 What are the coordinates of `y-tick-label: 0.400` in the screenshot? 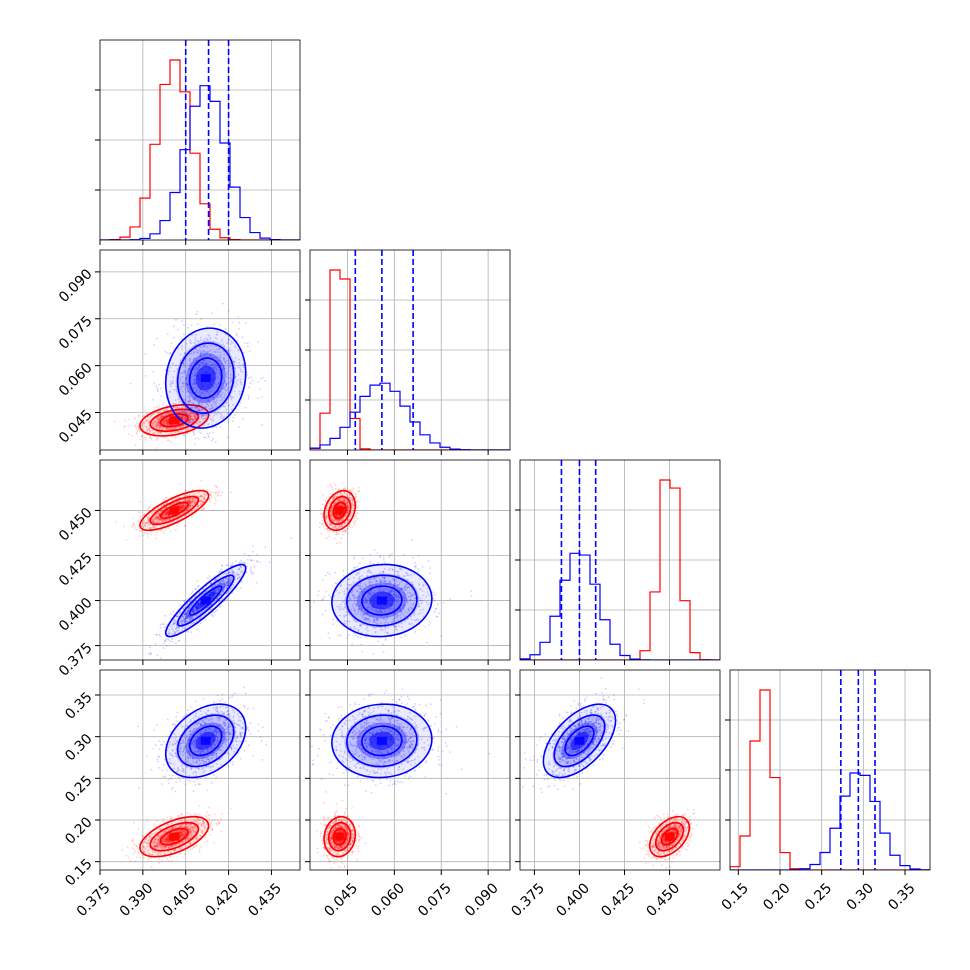 It's located at (76, 615).